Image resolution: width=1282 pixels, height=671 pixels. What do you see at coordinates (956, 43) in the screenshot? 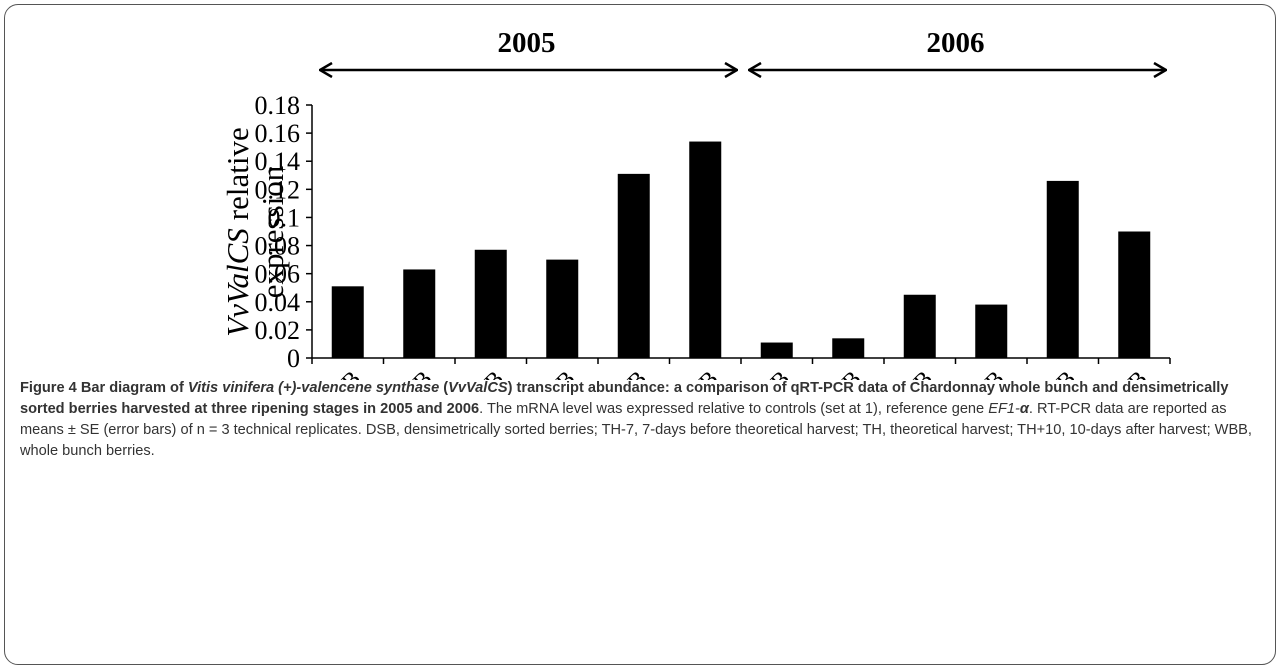
I see `year-label: 2006` at bounding box center [956, 43].